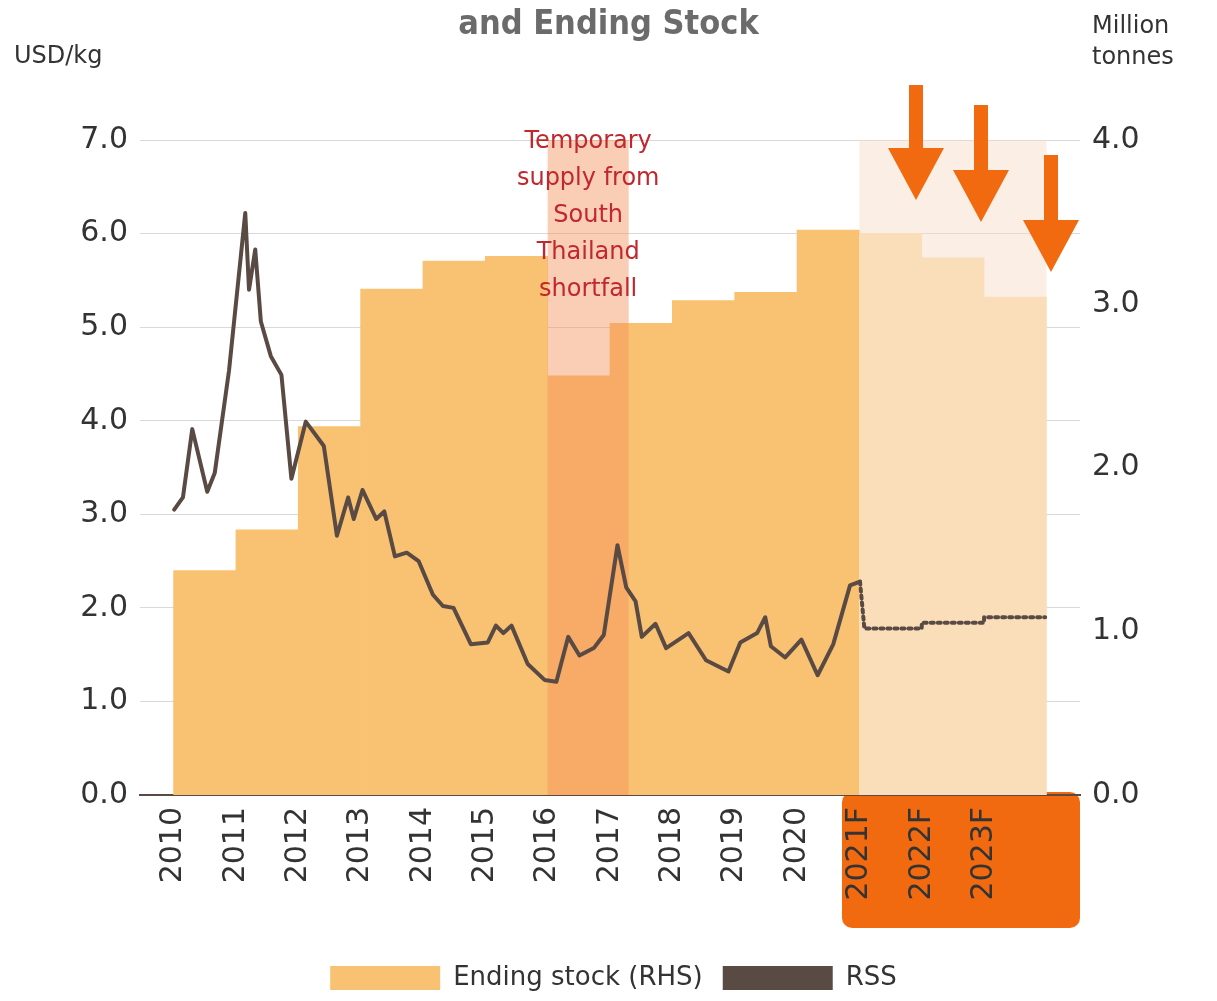  I want to click on y2-tick-label: 0.0, so click(1116, 792).